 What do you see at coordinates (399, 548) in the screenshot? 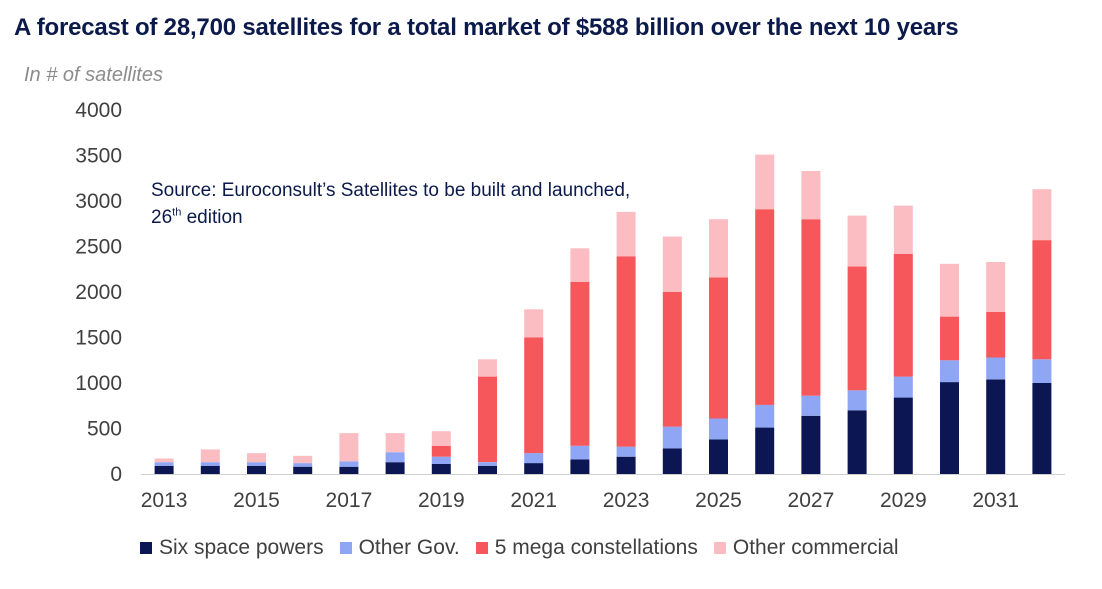
I see `legend-item-other-gov: Other Gov.` at bounding box center [399, 548].